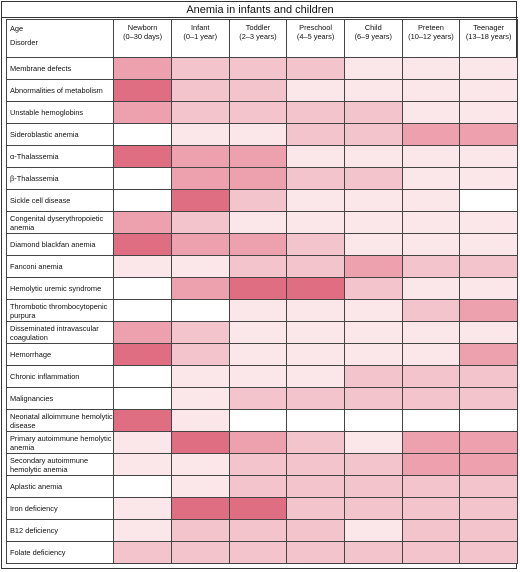  Describe the element at coordinates (60, 464) in the screenshot. I see `disorder-label: Secondary autoimmune hemolytic anemia` at that location.